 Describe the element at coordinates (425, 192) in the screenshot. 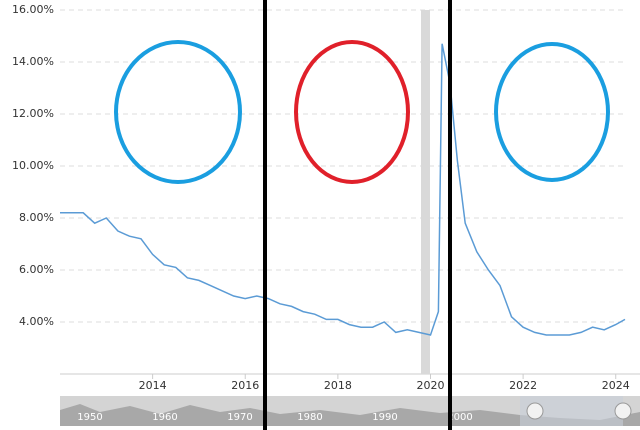

I see `recession-band` at that location.